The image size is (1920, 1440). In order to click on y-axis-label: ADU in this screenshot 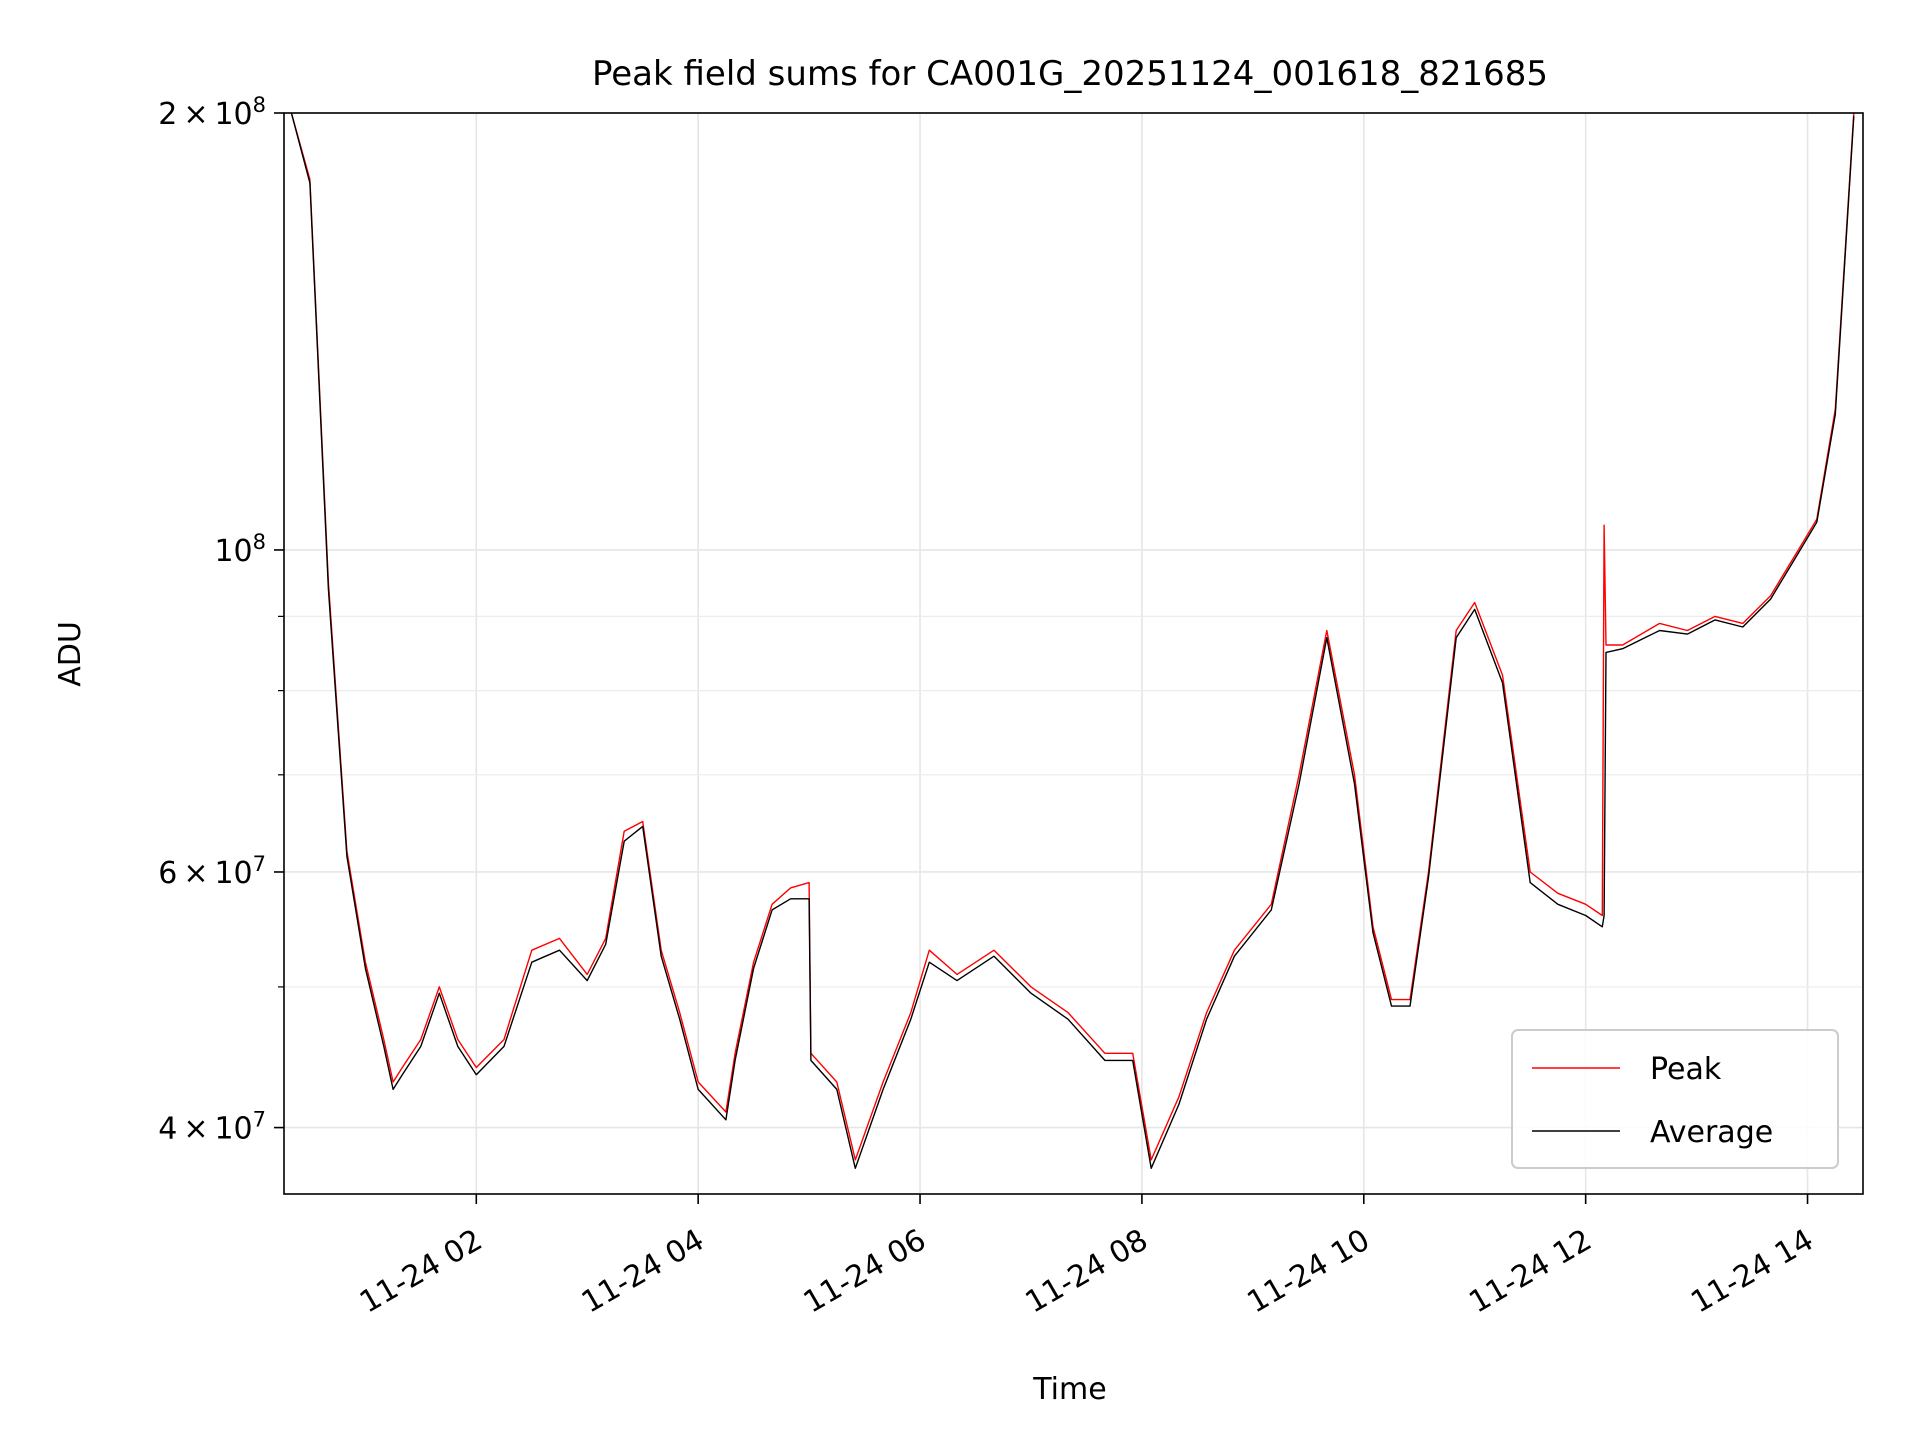, I will do `click(70, 654)`.